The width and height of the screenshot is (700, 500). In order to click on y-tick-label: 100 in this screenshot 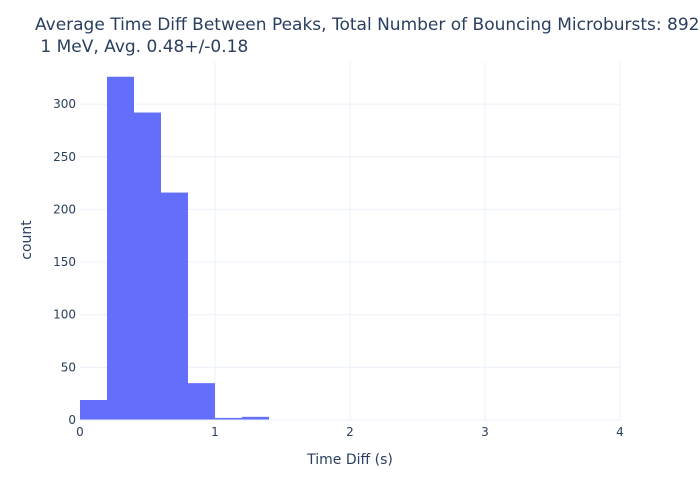, I will do `click(64, 315)`.